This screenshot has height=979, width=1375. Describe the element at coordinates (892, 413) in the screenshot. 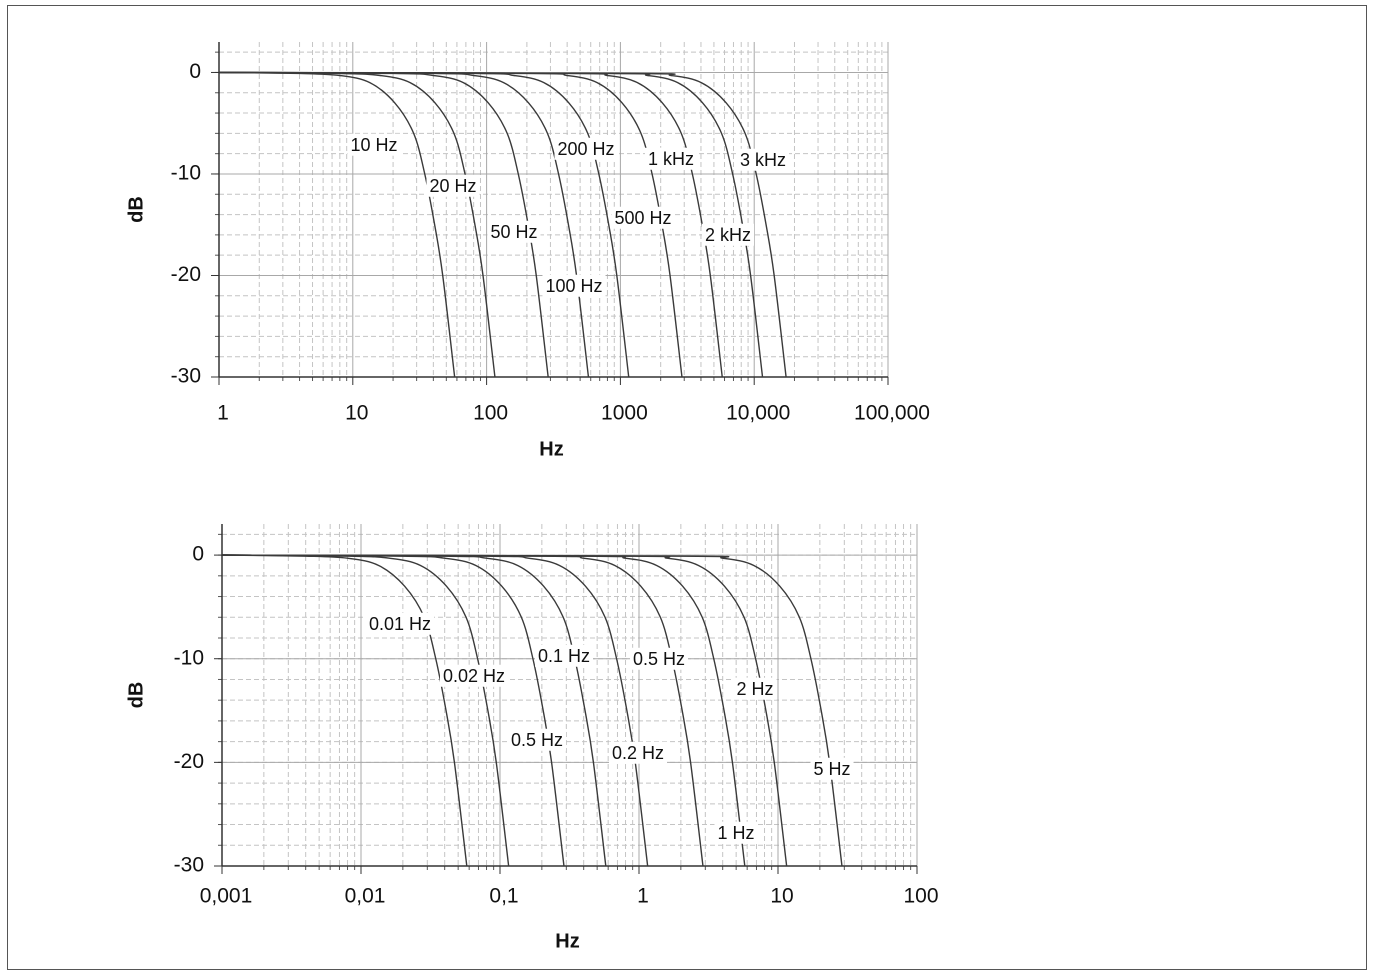

I see `x-tick-label: 100,000` at that location.